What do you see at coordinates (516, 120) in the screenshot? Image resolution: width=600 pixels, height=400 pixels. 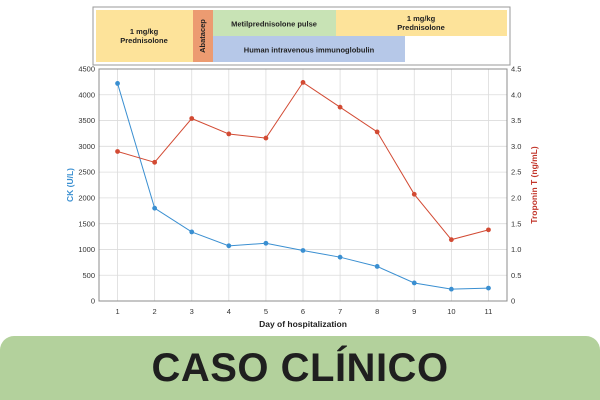 I see `right-tick-label: 3.5` at bounding box center [516, 120].